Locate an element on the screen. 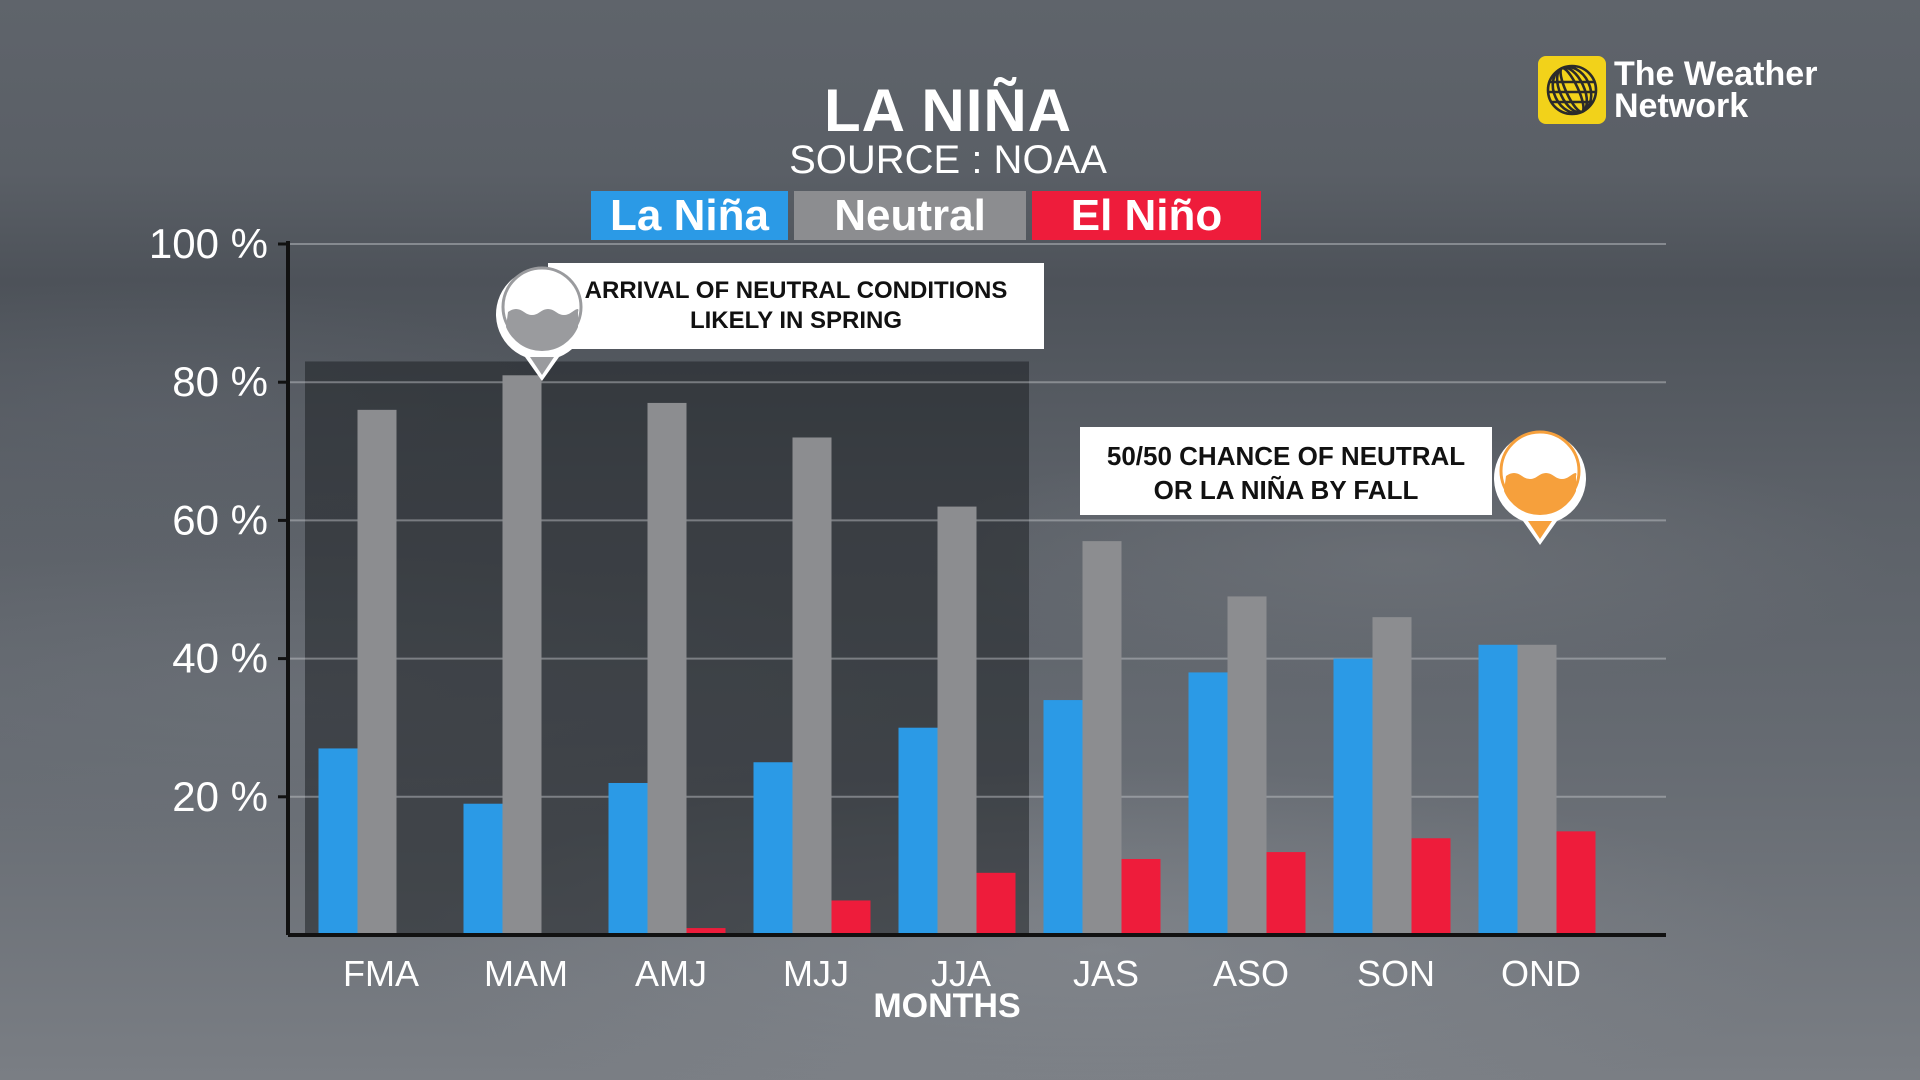 Image resolution: width=1920 pixels, height=1080 pixels. chart-source: SOURCE : NOAA is located at coordinates (948, 160).